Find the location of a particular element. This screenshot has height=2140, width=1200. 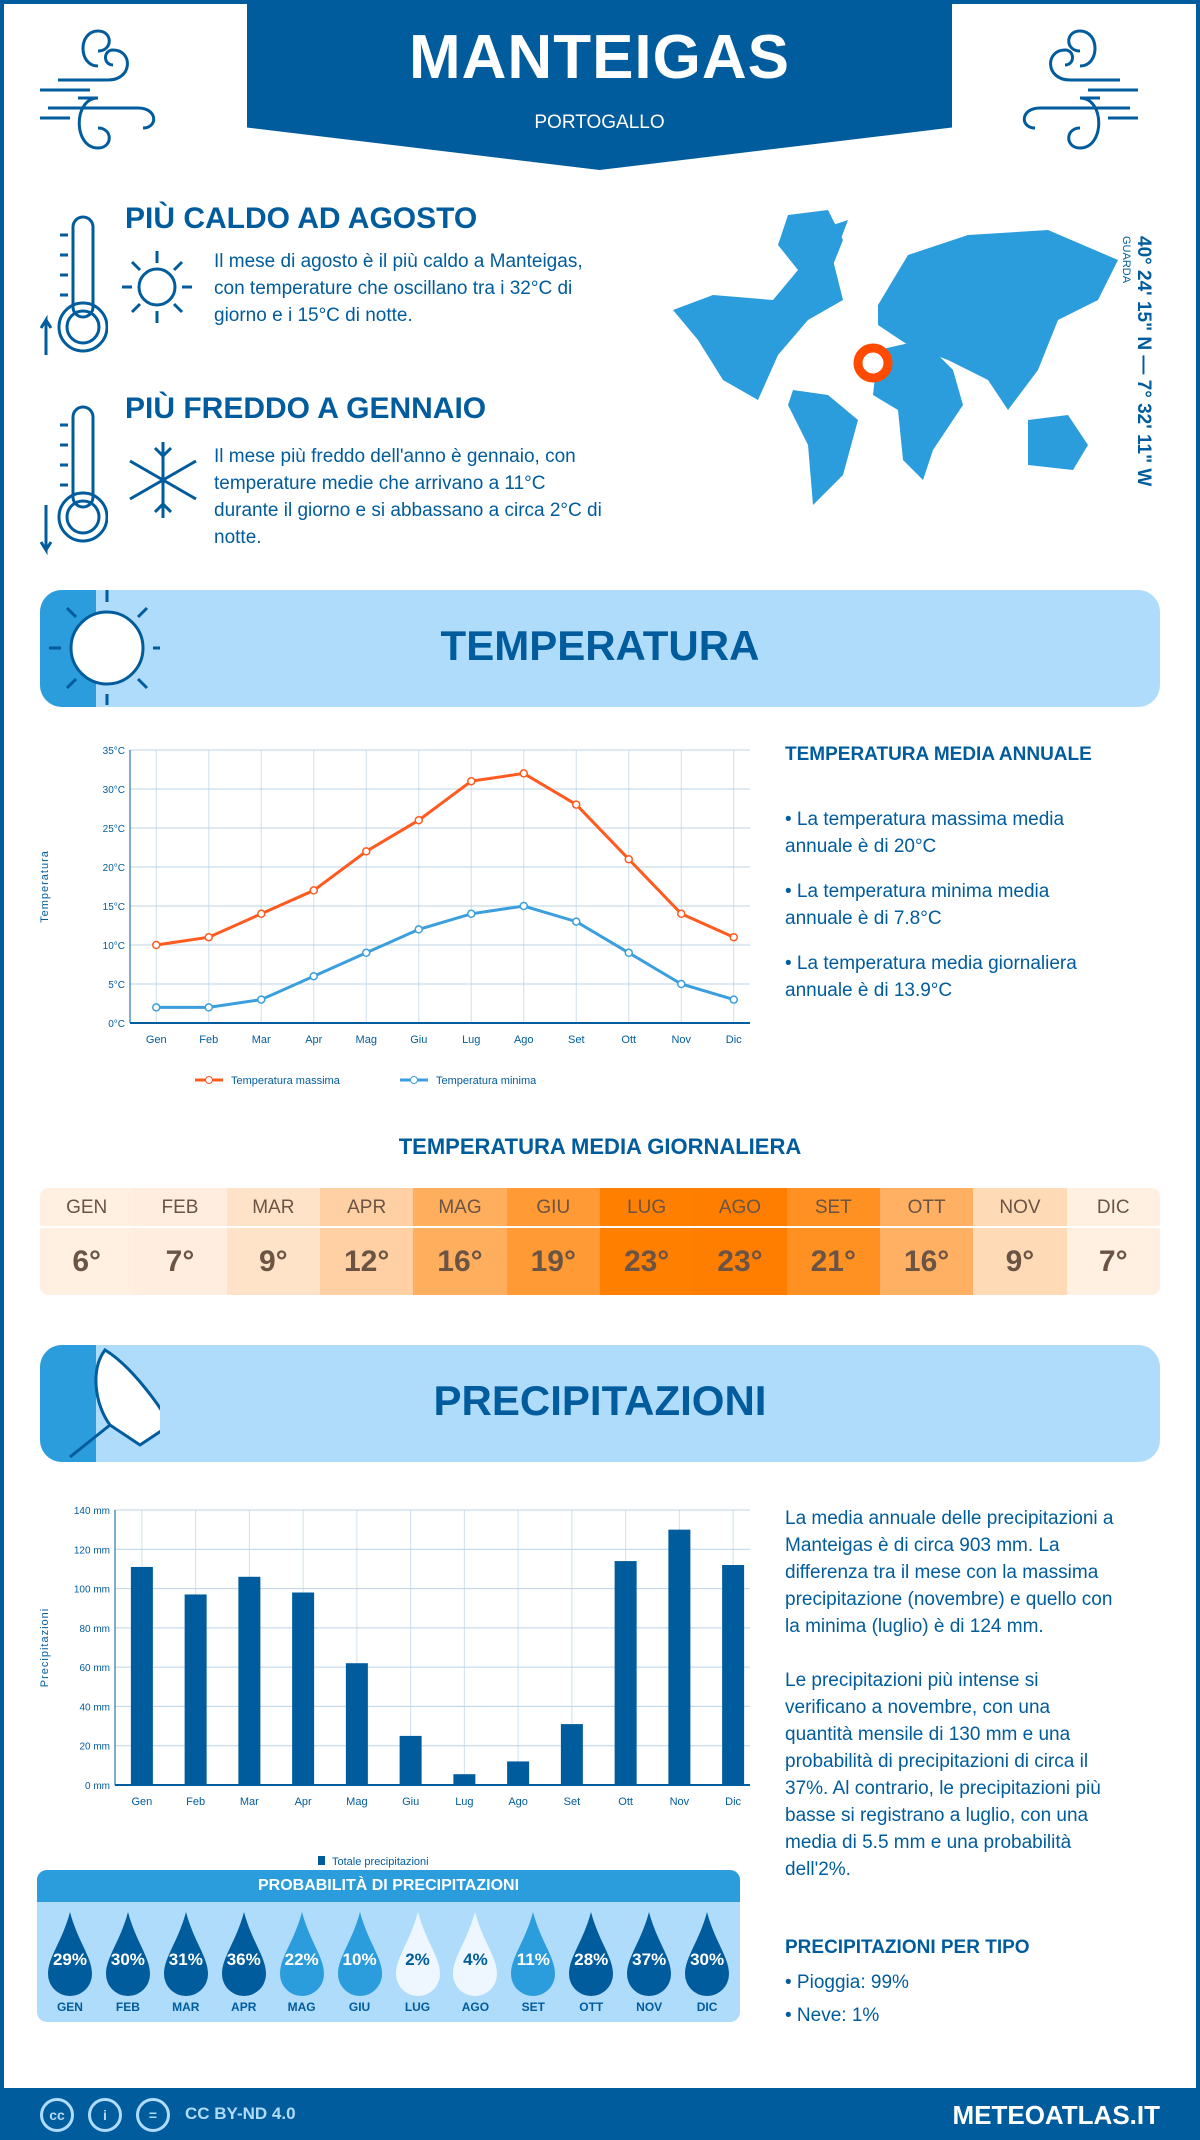

legend-swatch is located at coordinates (321, 1860).